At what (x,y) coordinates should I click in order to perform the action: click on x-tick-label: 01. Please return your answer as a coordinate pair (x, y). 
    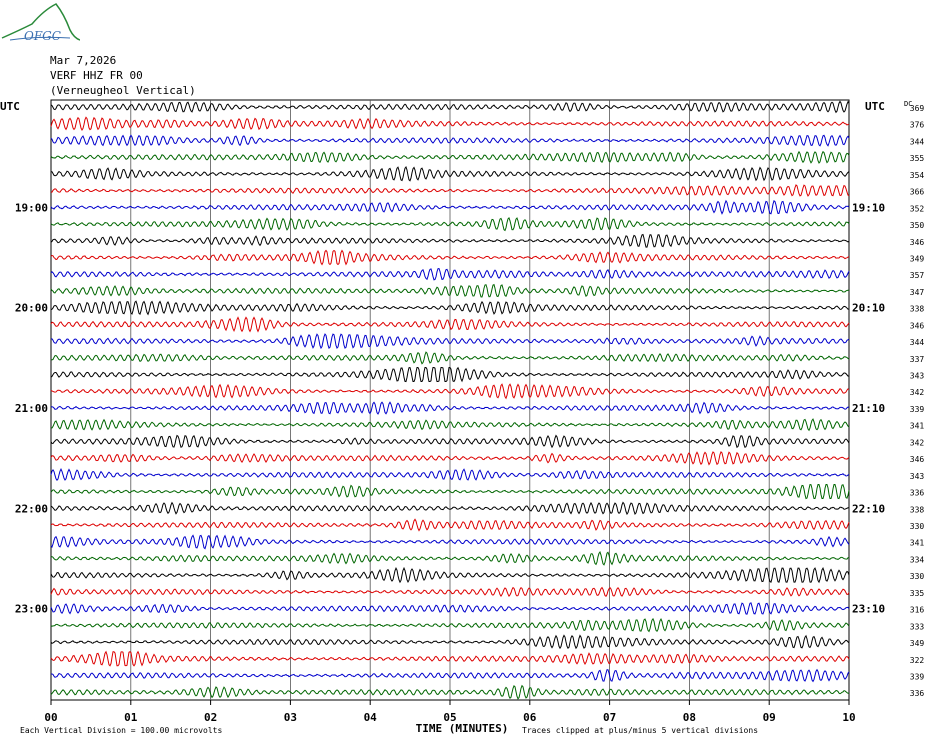
    Looking at the image, I should click on (131, 717).